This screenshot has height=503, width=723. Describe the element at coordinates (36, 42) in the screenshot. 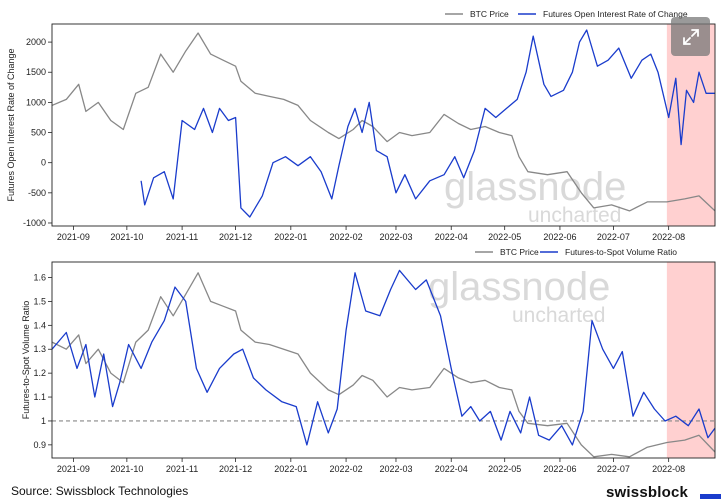

I see `y-tick-label: 2000` at that location.